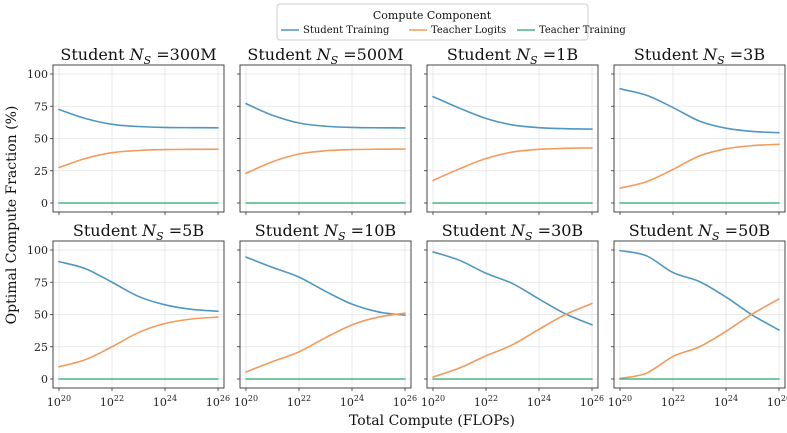  I want to click on y-axis-label: Optimal Compute Fraction (%), so click(12, 215).